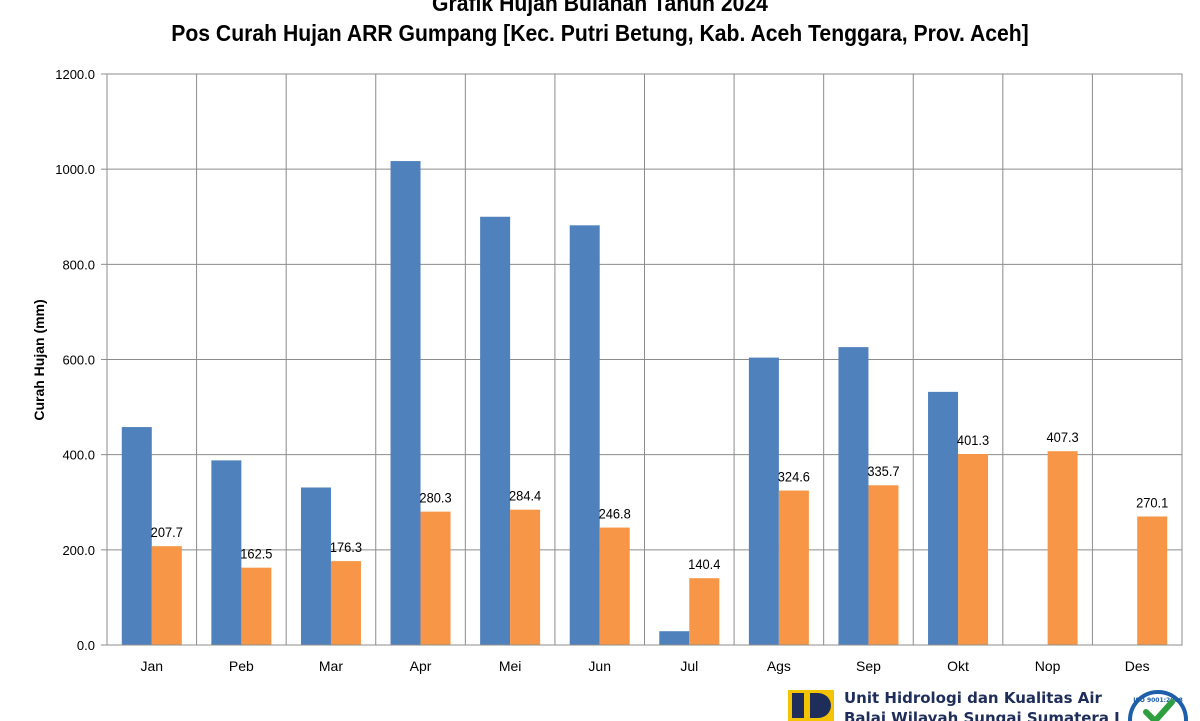 This screenshot has height=721, width=1200. I want to click on bar-series2-jul, so click(704, 611).